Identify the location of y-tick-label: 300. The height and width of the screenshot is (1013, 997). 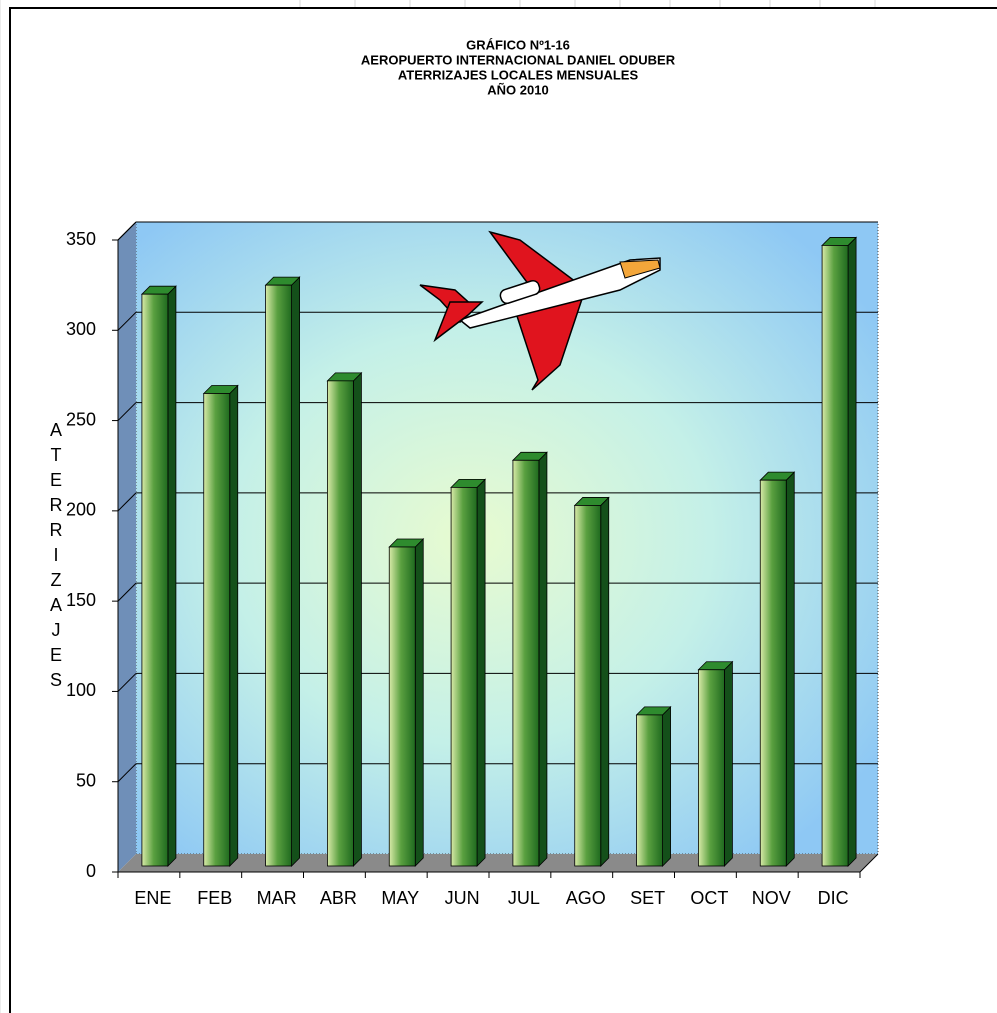
(81, 329).